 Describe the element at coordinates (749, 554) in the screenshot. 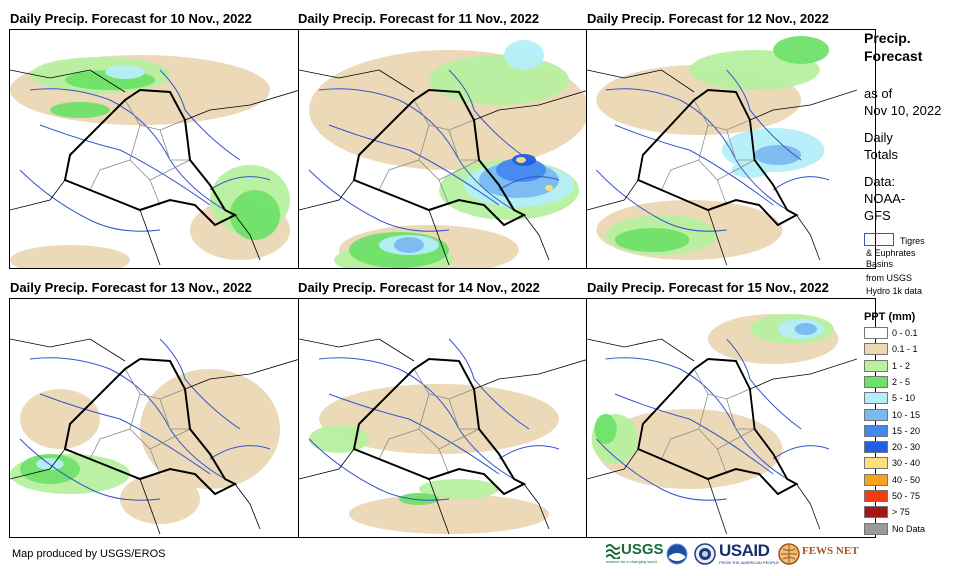

I see `usaid-logo: USAID FROM THE AMERICAN PEOPLE` at that location.